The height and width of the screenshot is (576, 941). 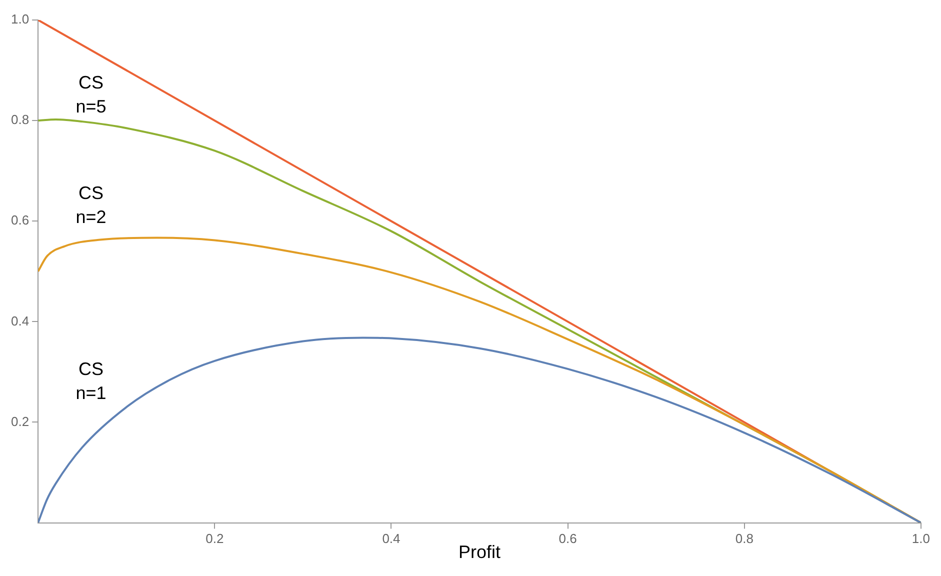 What do you see at coordinates (20, 320) in the screenshot?
I see `y-tick-label: 0.4` at bounding box center [20, 320].